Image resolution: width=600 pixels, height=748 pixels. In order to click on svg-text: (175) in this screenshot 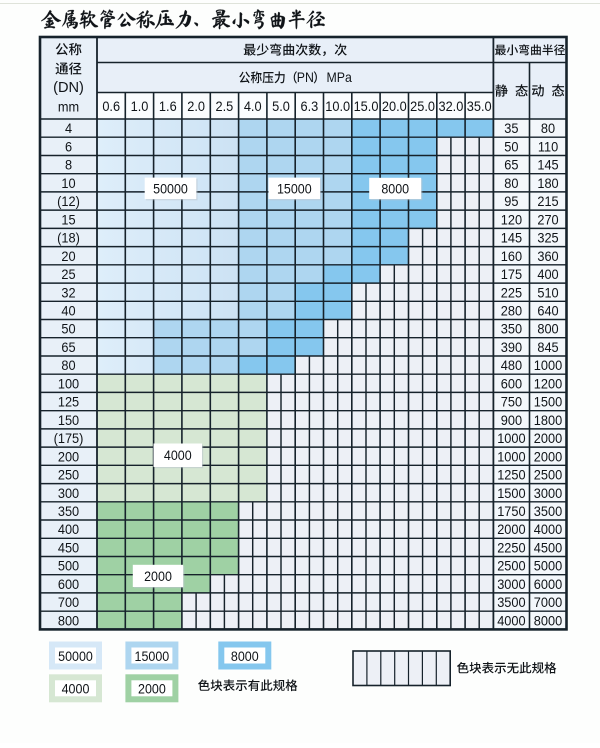, I will do `click(69, 438)`.